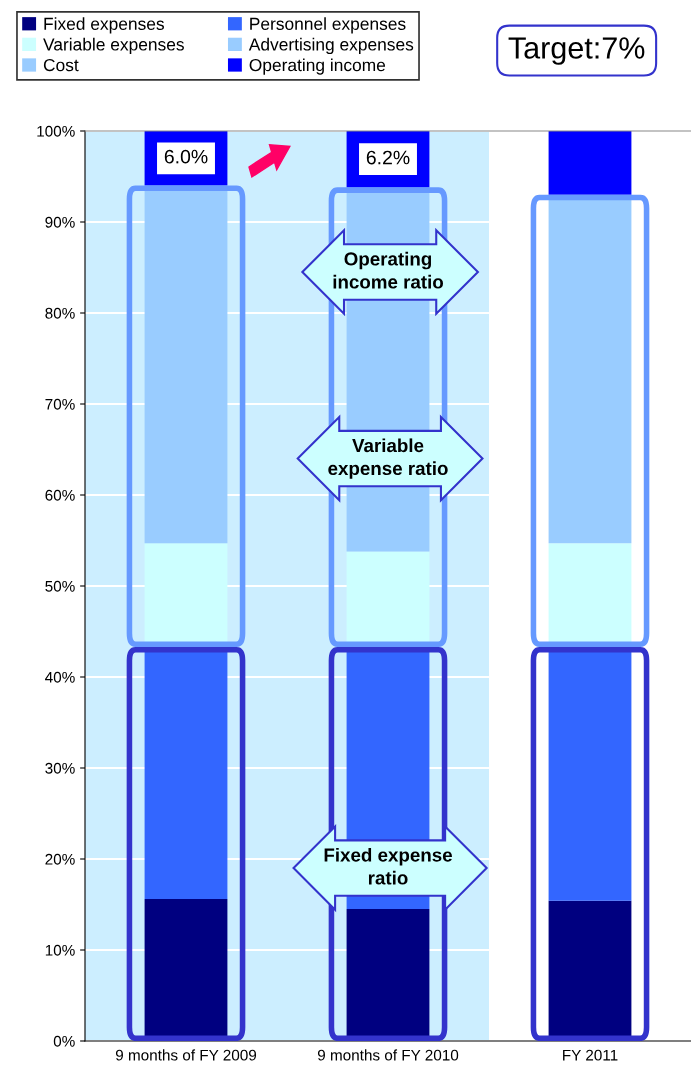 This screenshot has width=691, height=1076. I want to click on annotation: Operating income ratio, so click(388, 270).